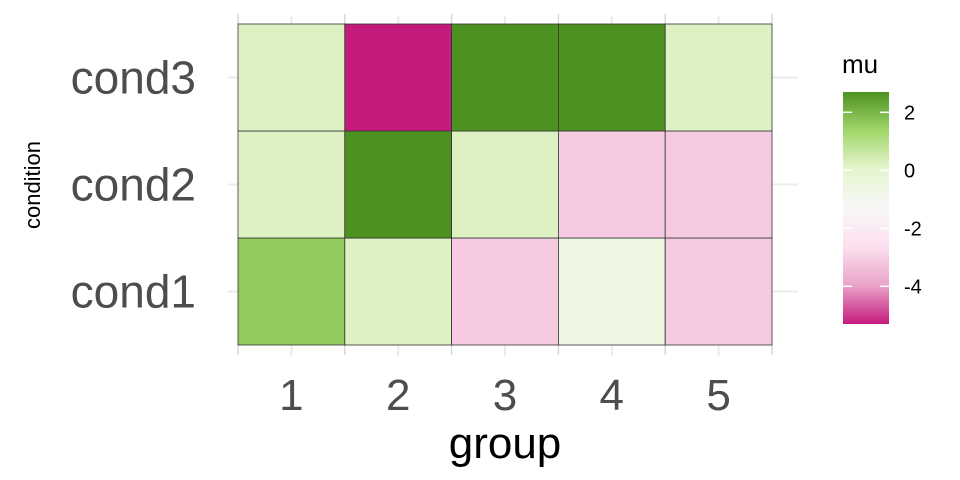 The image size is (960, 480). Describe the element at coordinates (133, 292) in the screenshot. I see `y-tick-label: cond1` at that location.